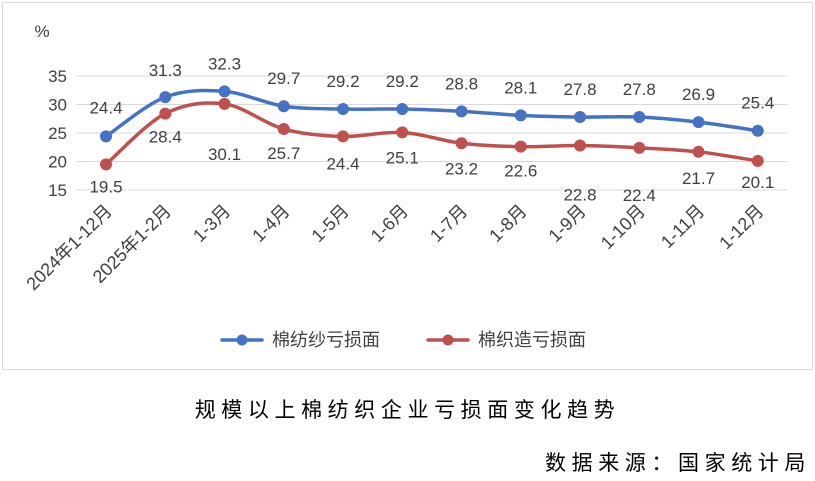  I want to click on data-label: 26.9, so click(698, 94).